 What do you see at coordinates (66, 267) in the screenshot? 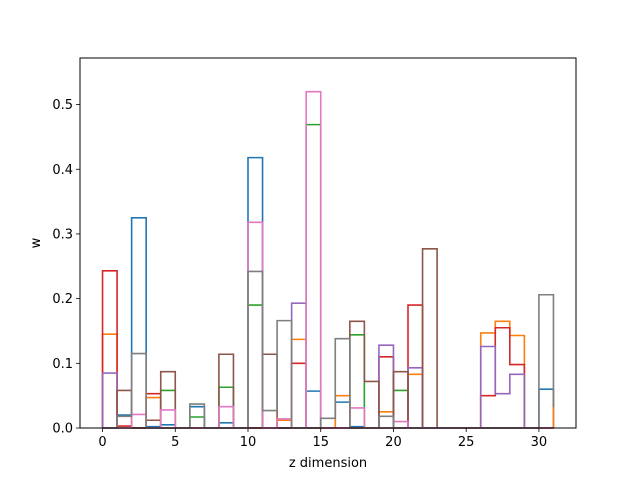
I see `y-axis: 0.0 0.1 0.2 0.3 0.4 0.5` at bounding box center [66, 267].